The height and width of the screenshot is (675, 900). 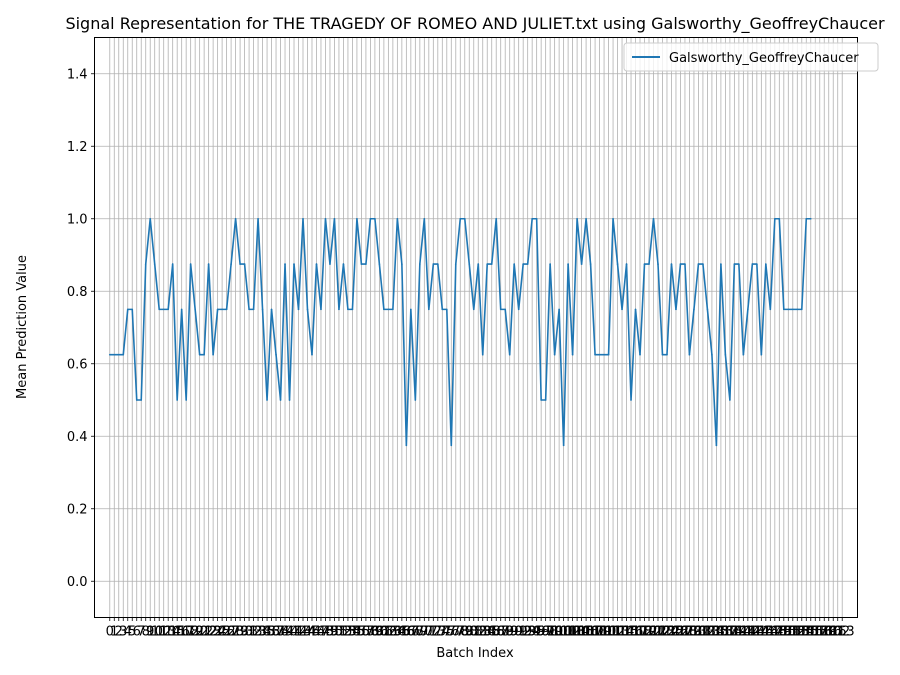 What do you see at coordinates (765, 632) in the screenshot?
I see `x-tick-label: 146` at bounding box center [765, 632].